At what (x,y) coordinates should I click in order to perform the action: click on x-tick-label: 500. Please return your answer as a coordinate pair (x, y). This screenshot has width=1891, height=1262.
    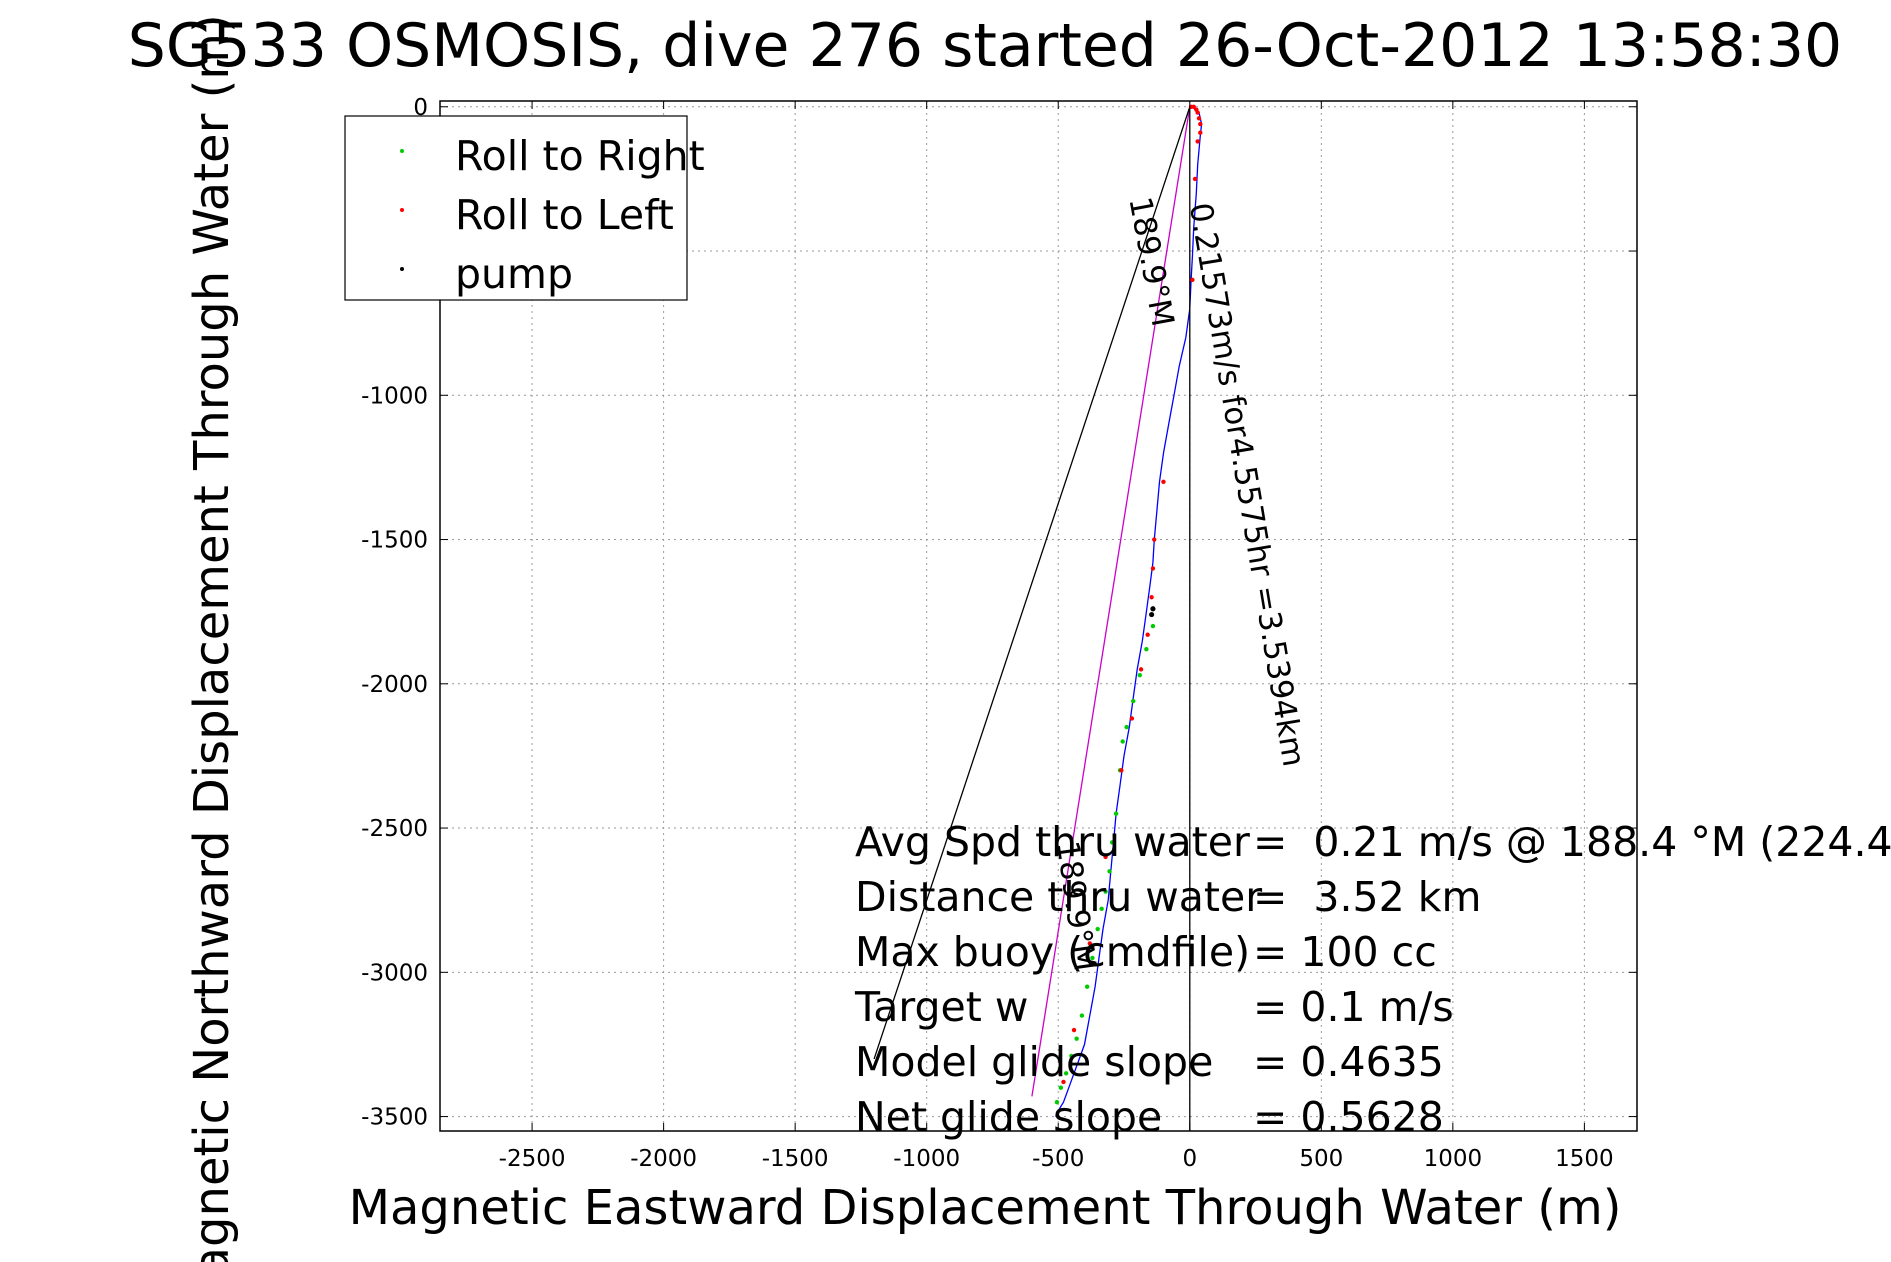
    Looking at the image, I should click on (1321, 1159).